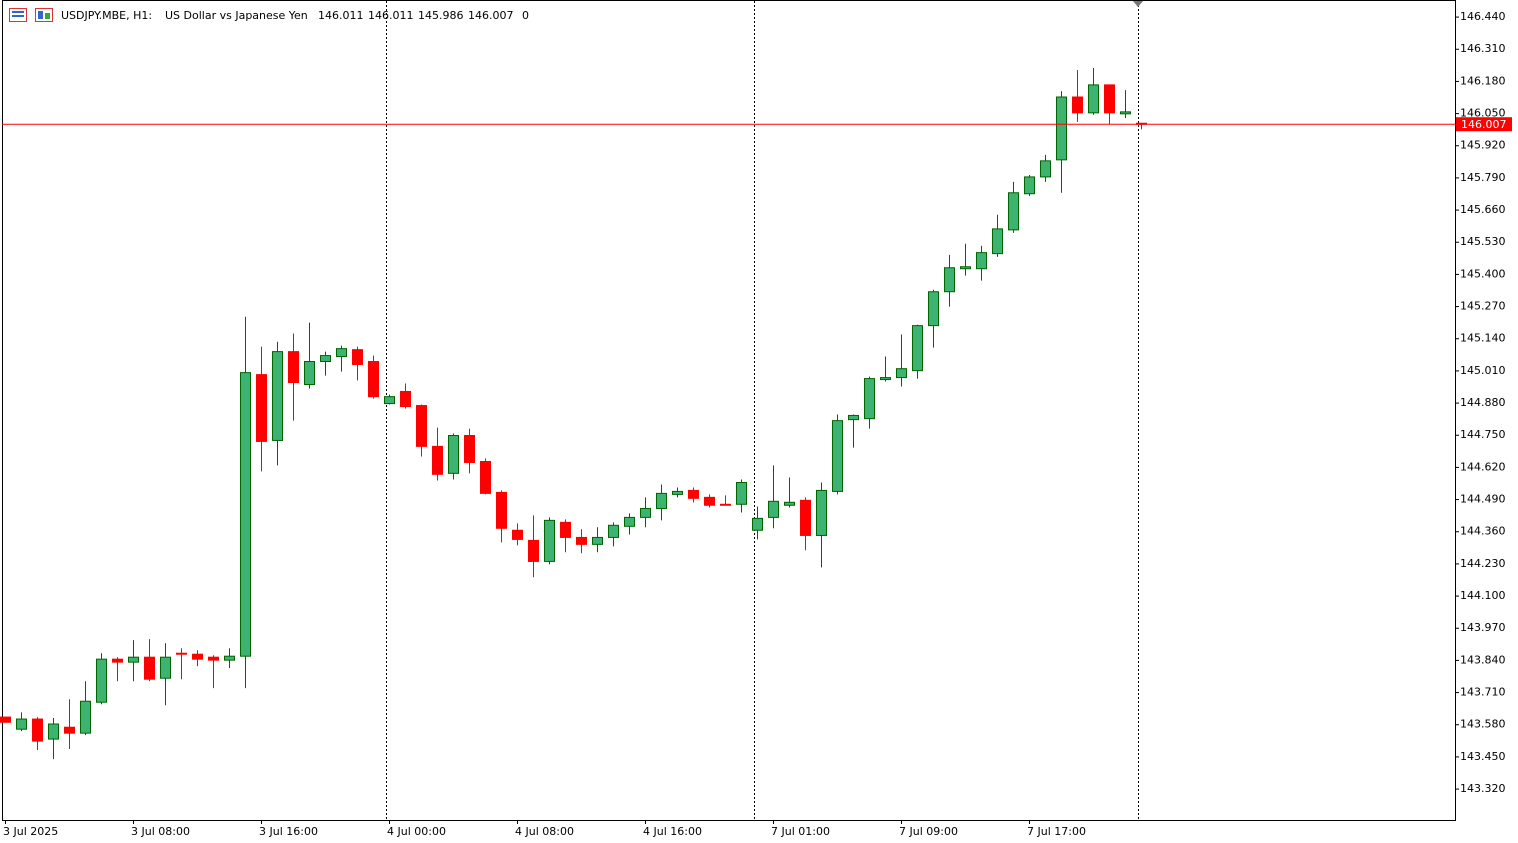 The width and height of the screenshot is (1518, 843). Describe the element at coordinates (1483, 434) in the screenshot. I see `y-tick-label: 144.750` at that location.